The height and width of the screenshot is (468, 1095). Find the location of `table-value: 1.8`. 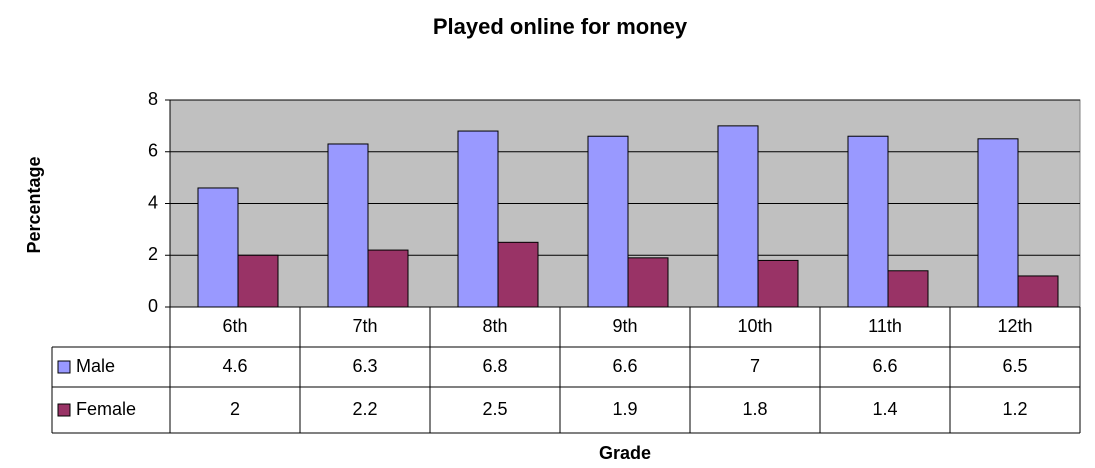

table-value: 1.8 is located at coordinates (754, 409).